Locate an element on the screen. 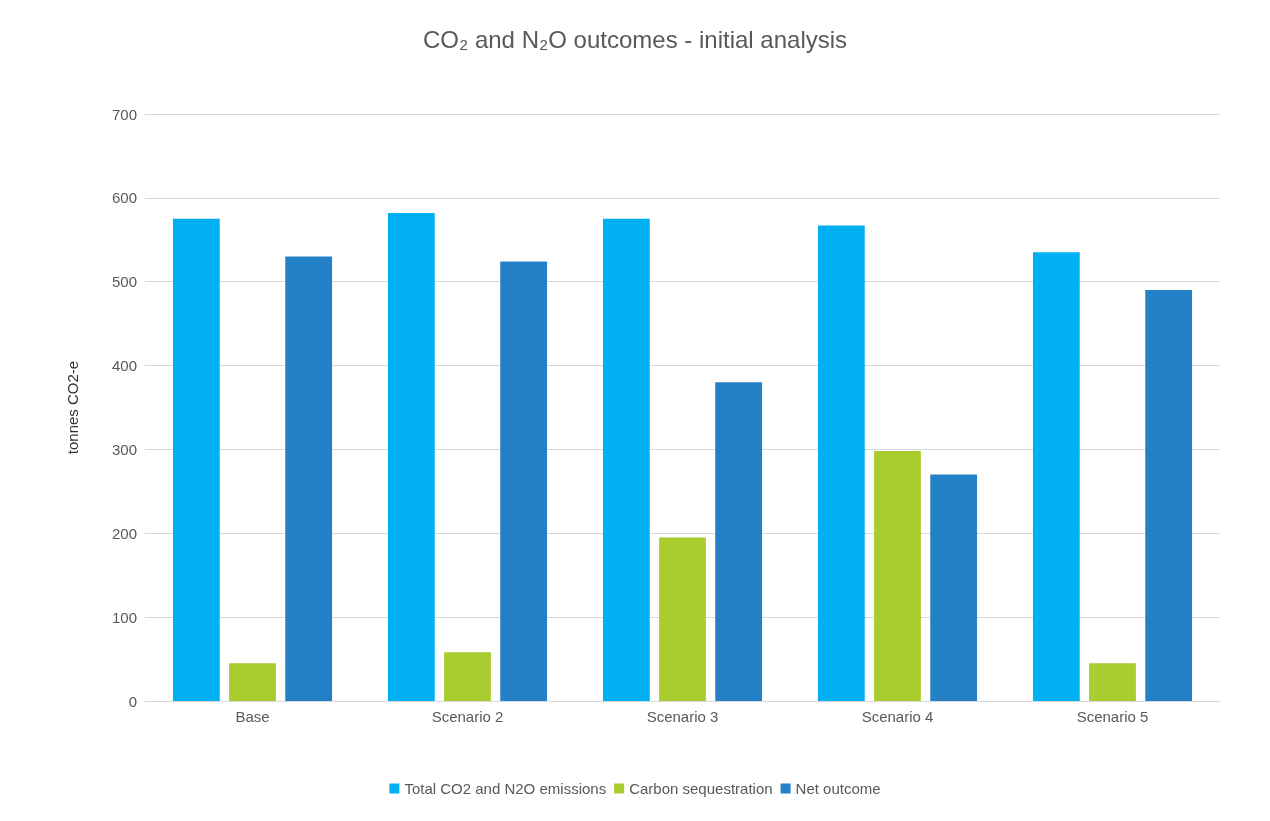  legend-label: Carbon sequestration is located at coordinates (701, 788).